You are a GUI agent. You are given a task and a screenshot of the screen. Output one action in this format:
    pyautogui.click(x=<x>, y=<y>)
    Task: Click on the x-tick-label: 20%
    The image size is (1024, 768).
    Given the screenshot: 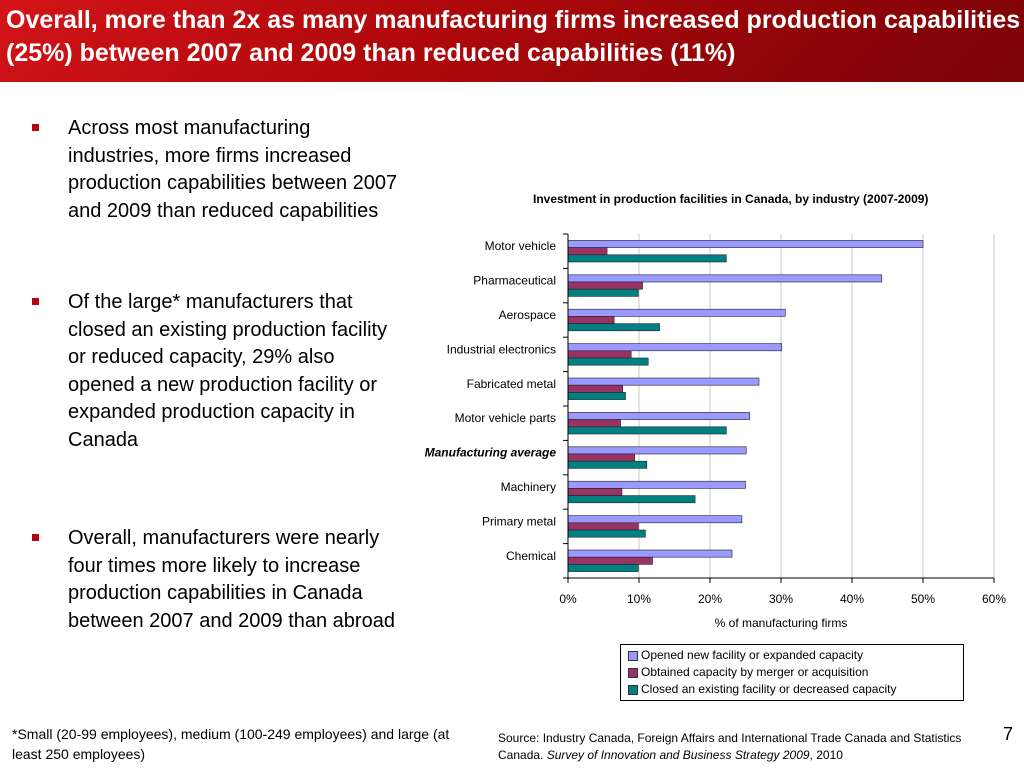 What is the action you would take?
    pyautogui.click(x=710, y=599)
    